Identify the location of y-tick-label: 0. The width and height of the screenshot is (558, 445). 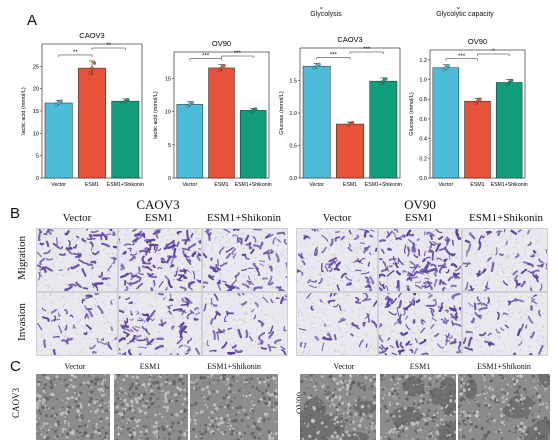
(169, 179).